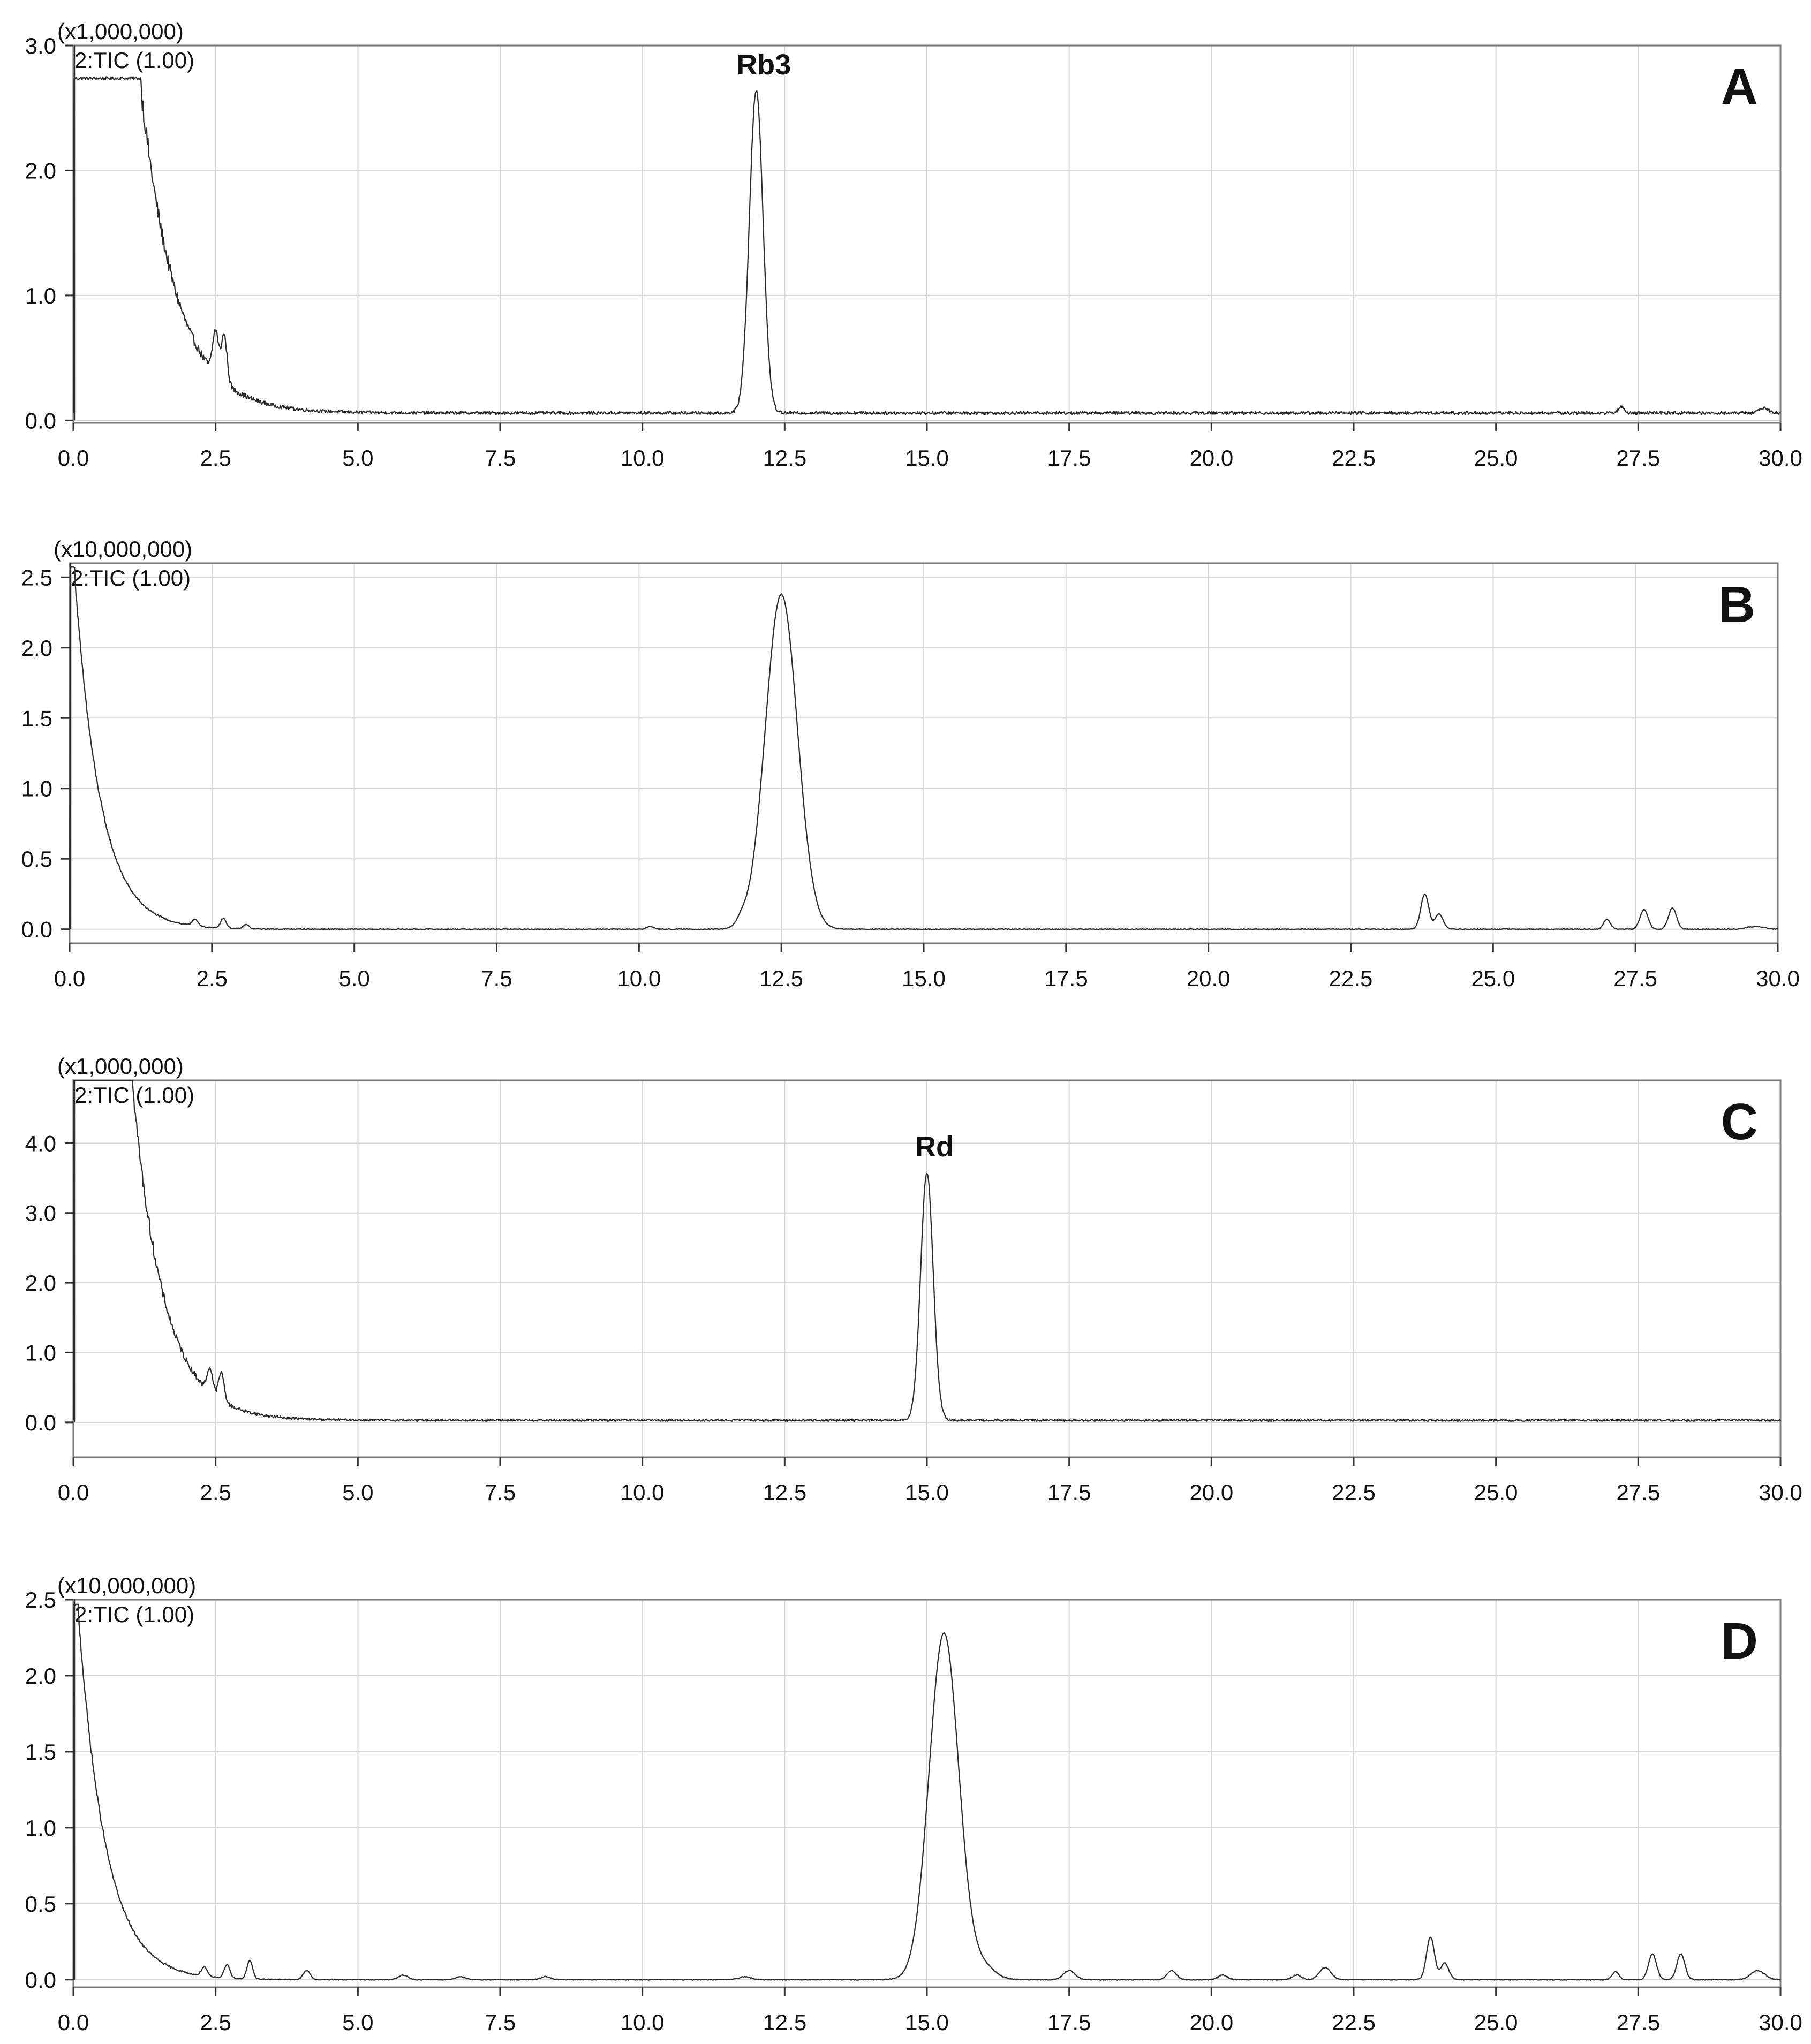 The height and width of the screenshot is (2044, 1811). I want to click on panel-letter: B, so click(1736, 604).